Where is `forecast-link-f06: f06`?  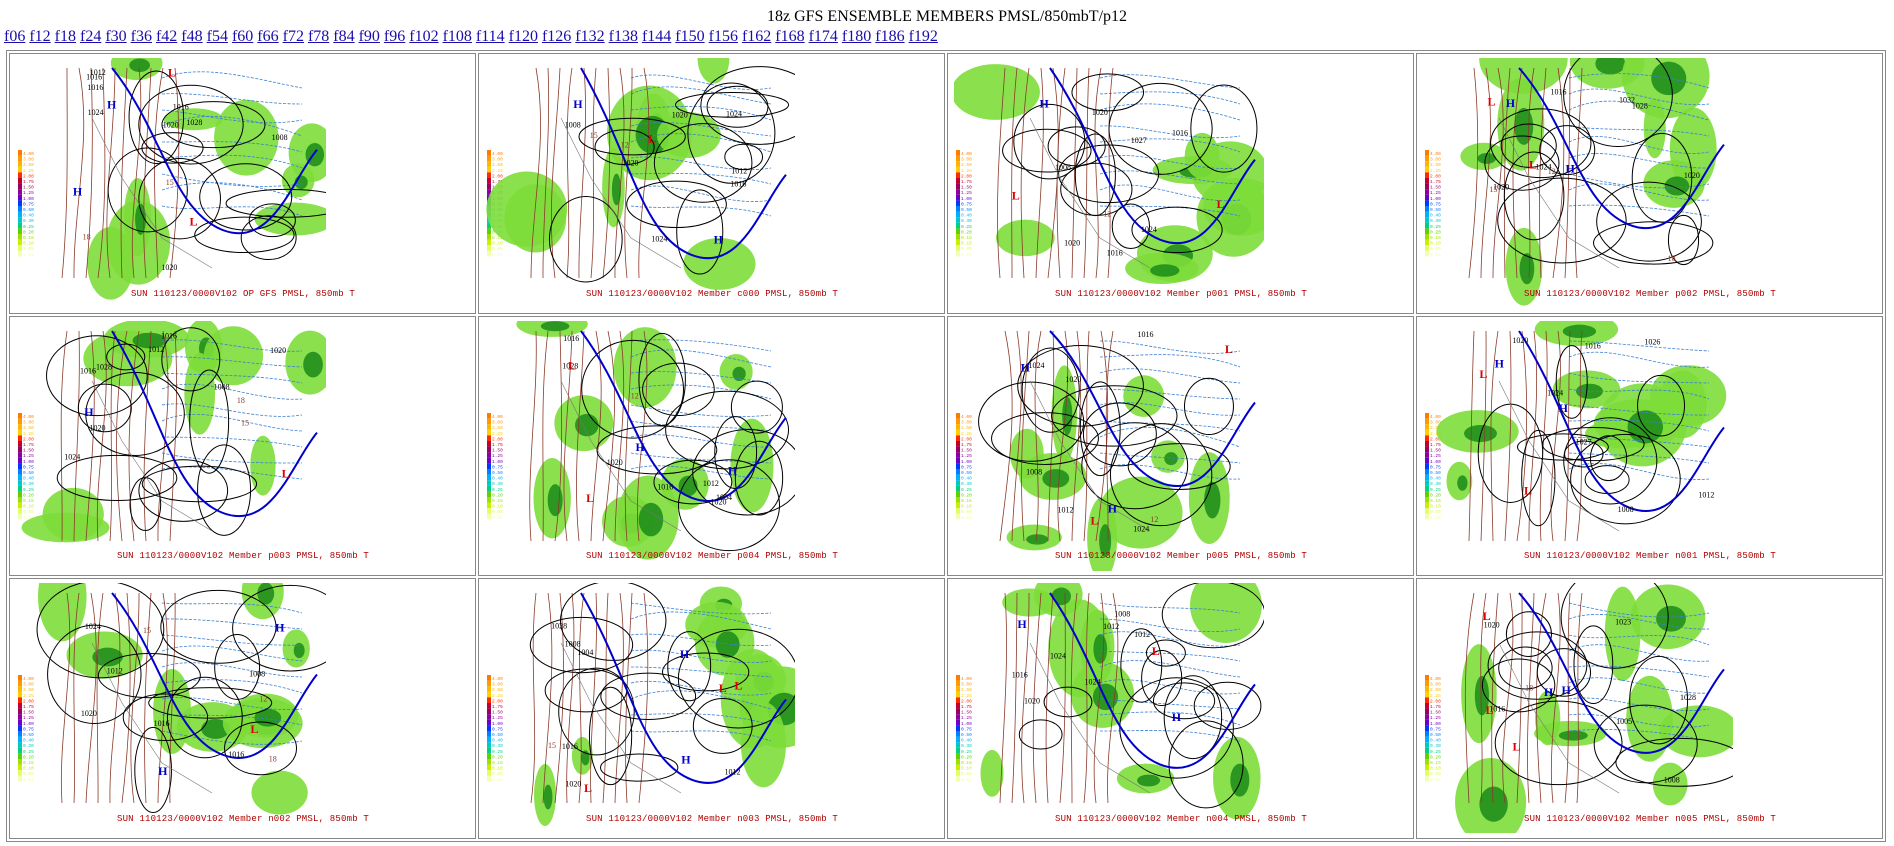 forecast-link-f06: f06 is located at coordinates (15, 36).